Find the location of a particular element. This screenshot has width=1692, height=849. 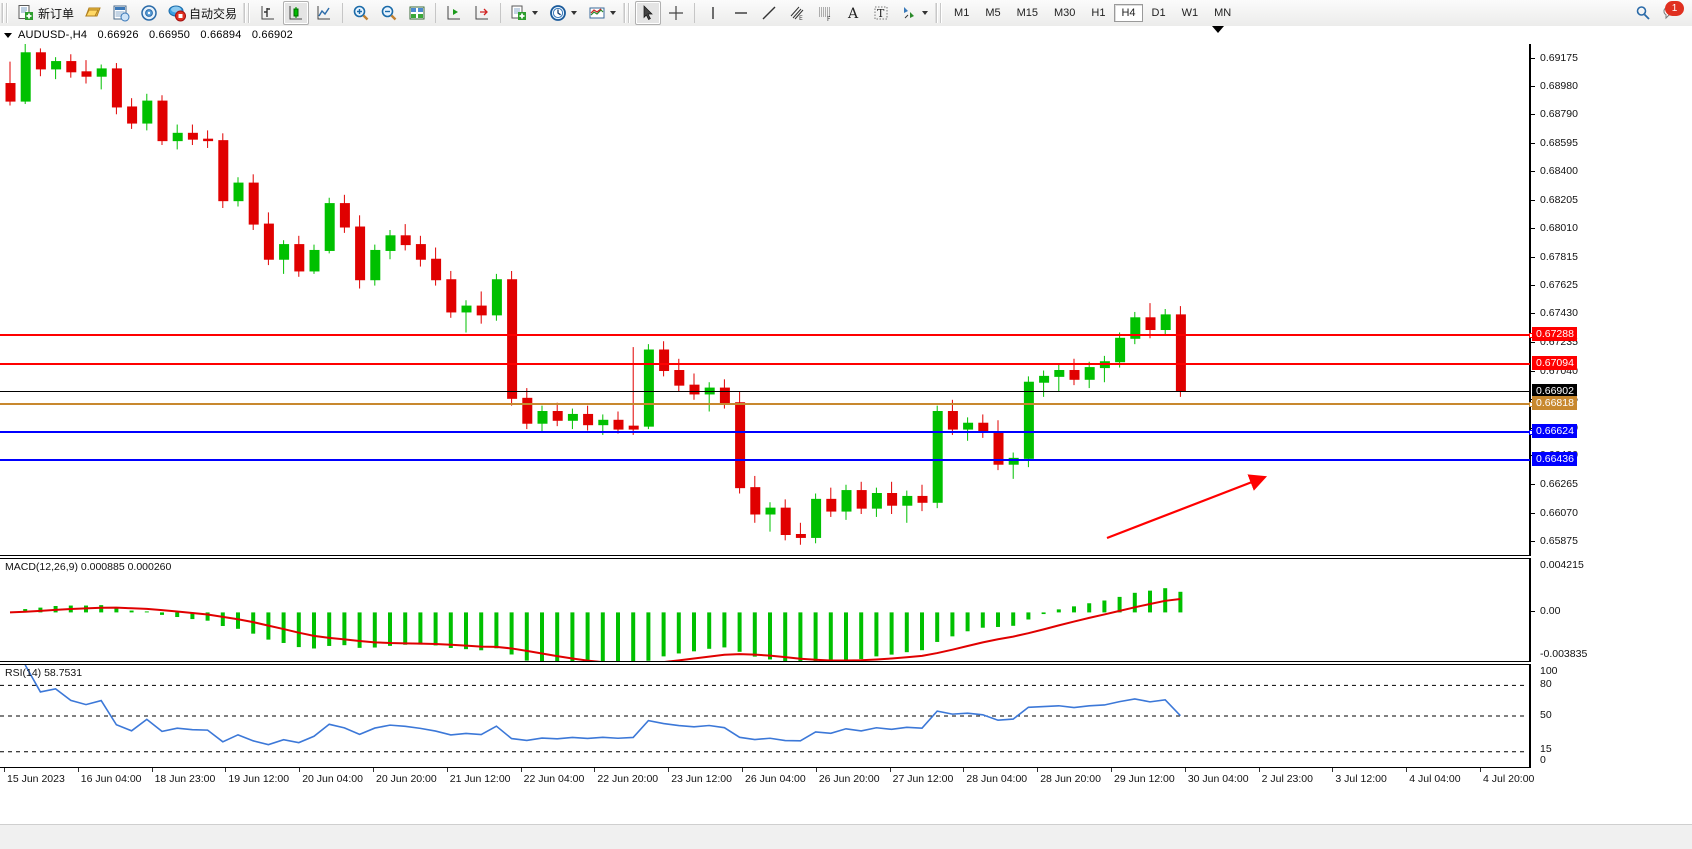

price-level-label: 0.67094 is located at coordinates (1554, 362).